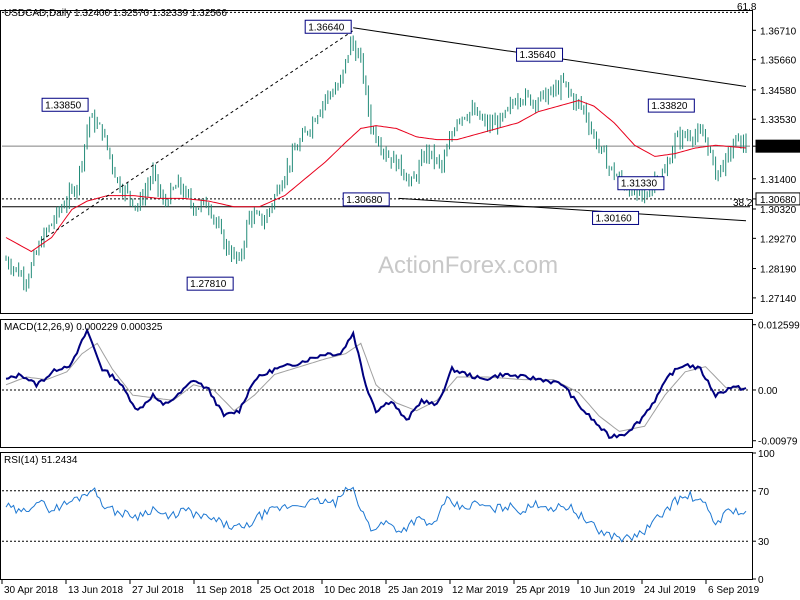  Describe the element at coordinates (778, 91) in the screenshot. I see `price-tick-label: 1.34580` at that location.